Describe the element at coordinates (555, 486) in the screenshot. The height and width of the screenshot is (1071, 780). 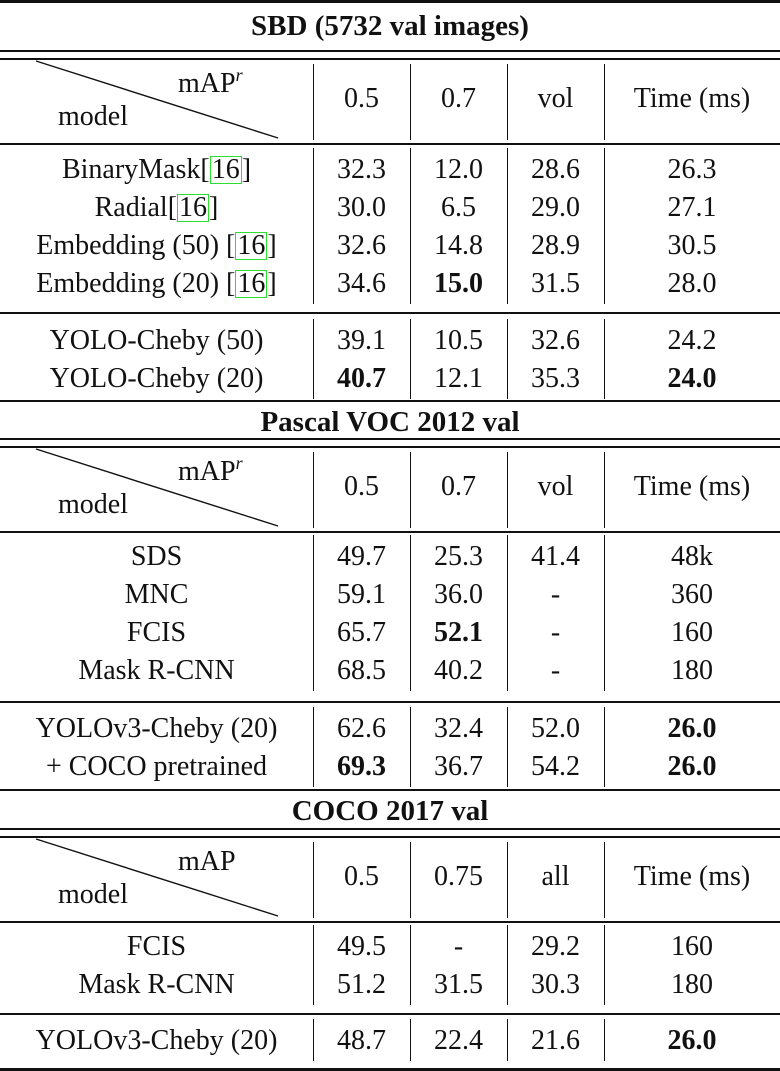
I see `column-header: vol` at that location.